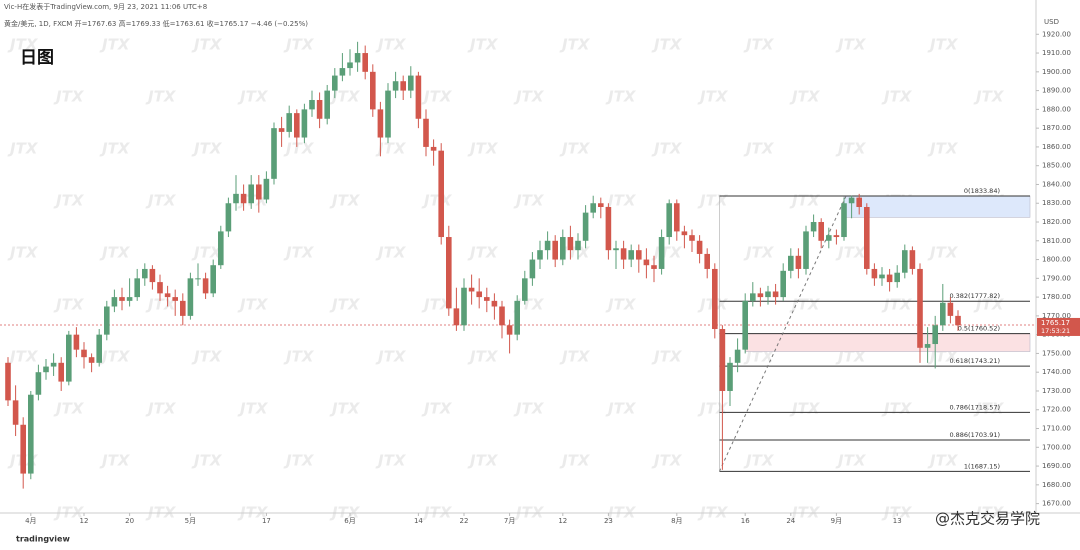 This screenshot has width=1080, height=550. What do you see at coordinates (608, 521) in the screenshot?
I see `x-tick-label: 23` at bounding box center [608, 521].